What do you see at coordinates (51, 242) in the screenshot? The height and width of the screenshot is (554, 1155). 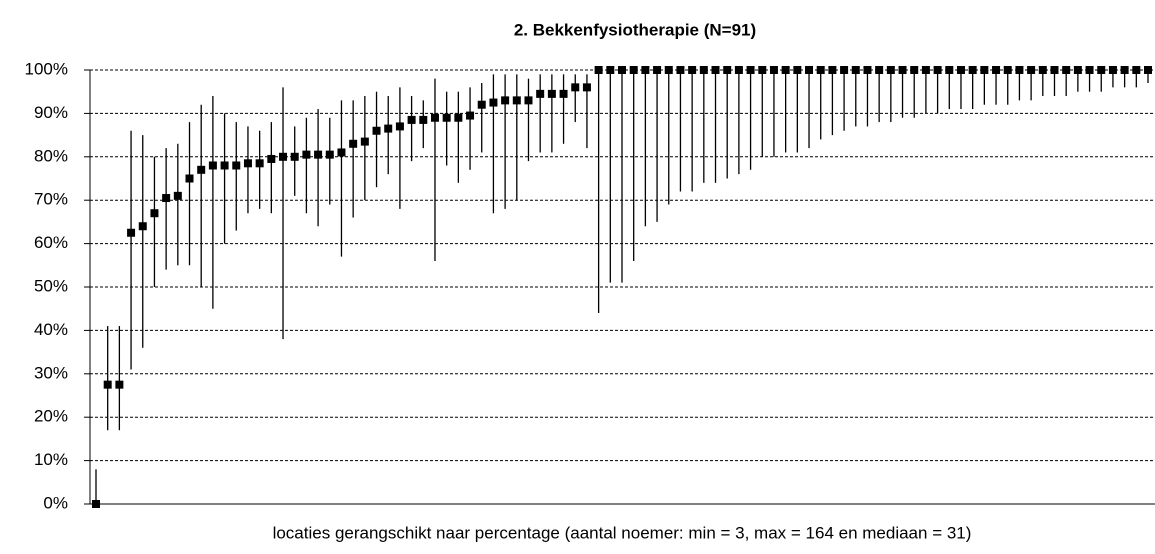 I see `y-tick-label: 60%` at bounding box center [51, 242].